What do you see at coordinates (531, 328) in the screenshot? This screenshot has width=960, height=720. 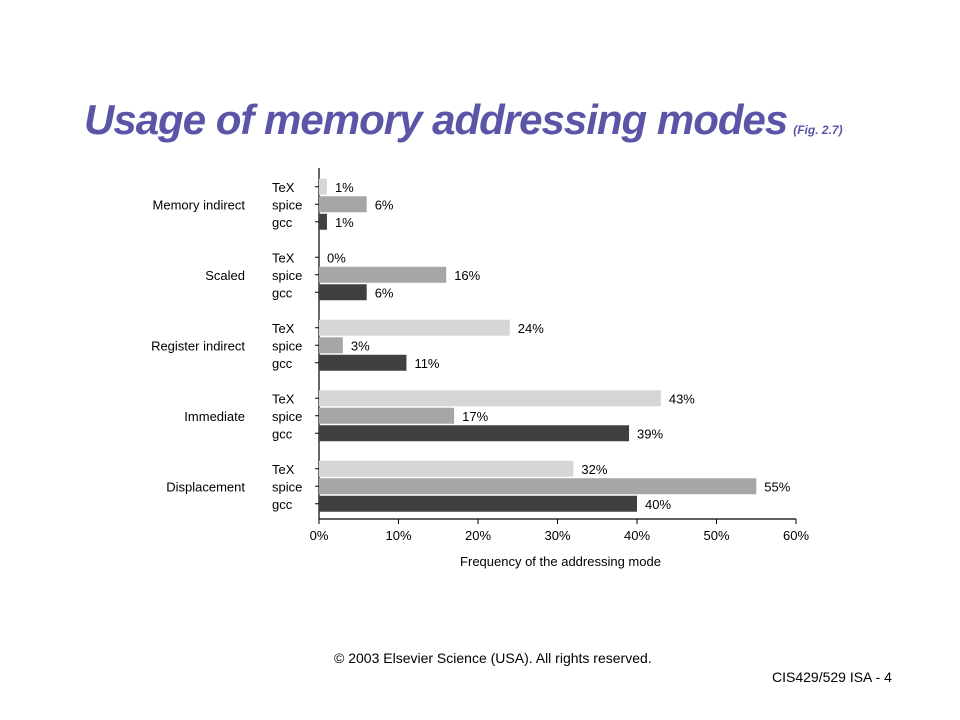 I see `value-label: 24%` at bounding box center [531, 328].